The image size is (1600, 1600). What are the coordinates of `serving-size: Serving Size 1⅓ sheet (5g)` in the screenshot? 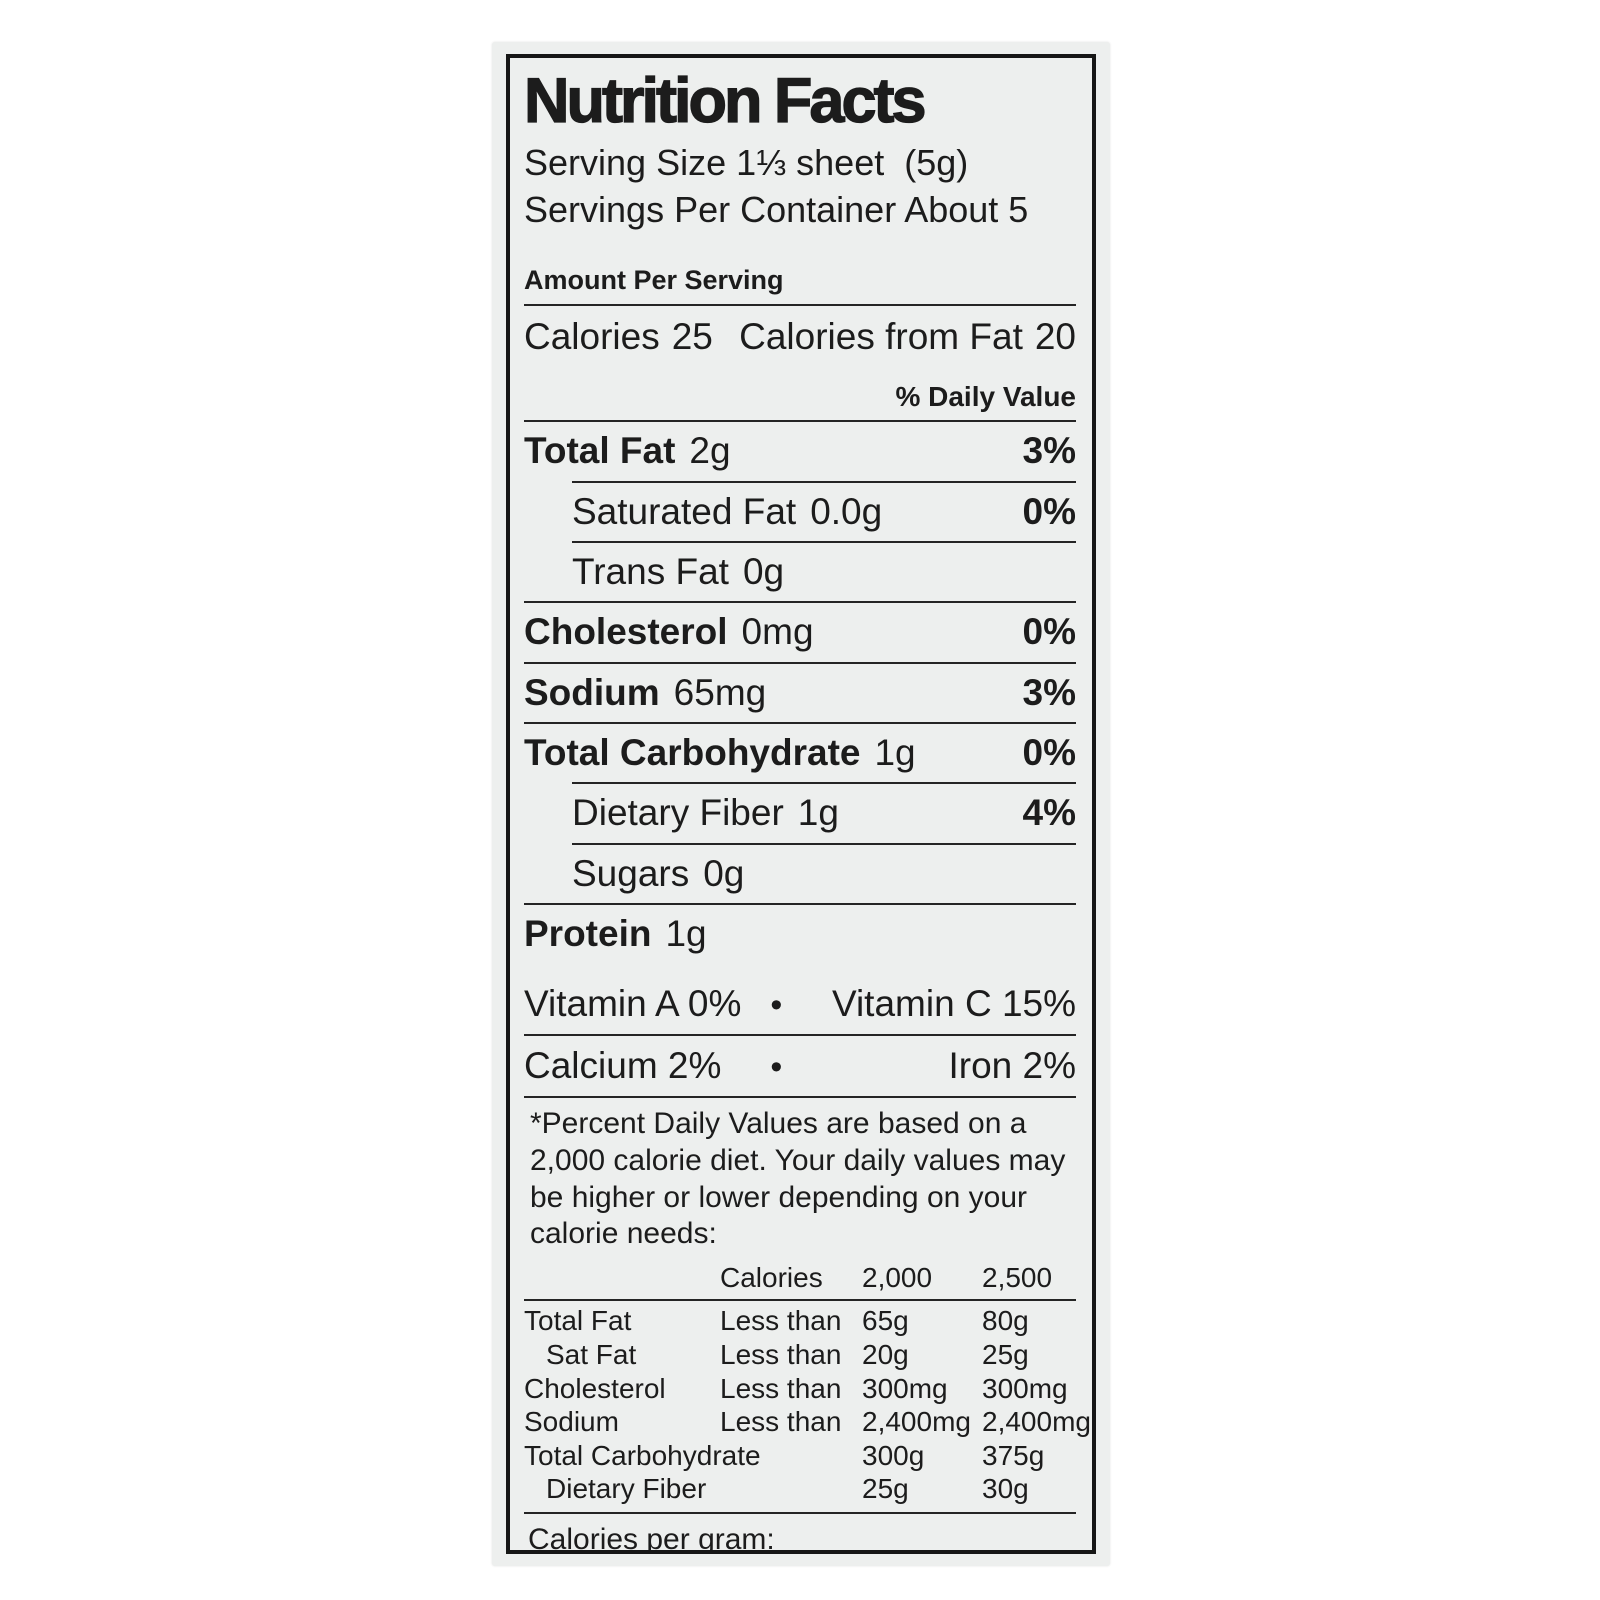 It's located at (746, 163).